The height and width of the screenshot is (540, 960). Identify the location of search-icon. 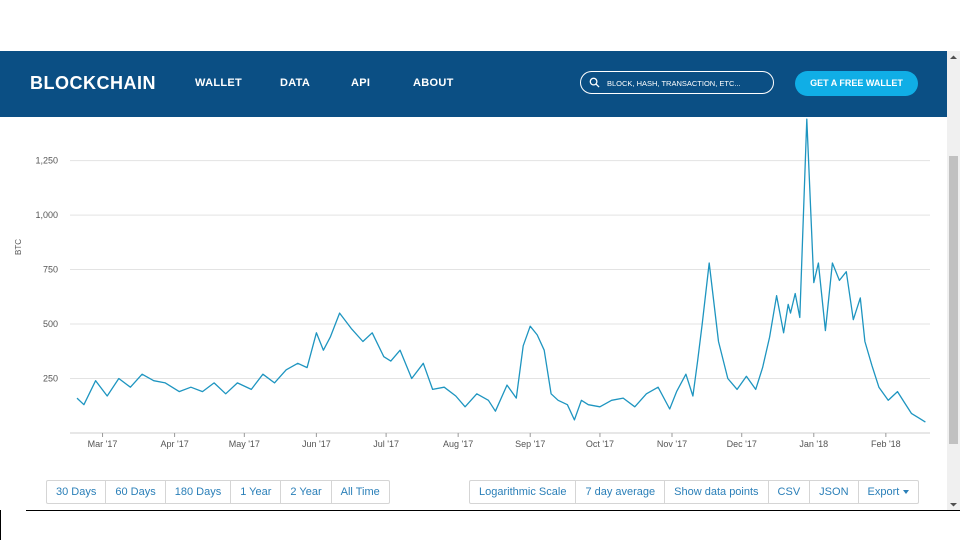
(594, 82).